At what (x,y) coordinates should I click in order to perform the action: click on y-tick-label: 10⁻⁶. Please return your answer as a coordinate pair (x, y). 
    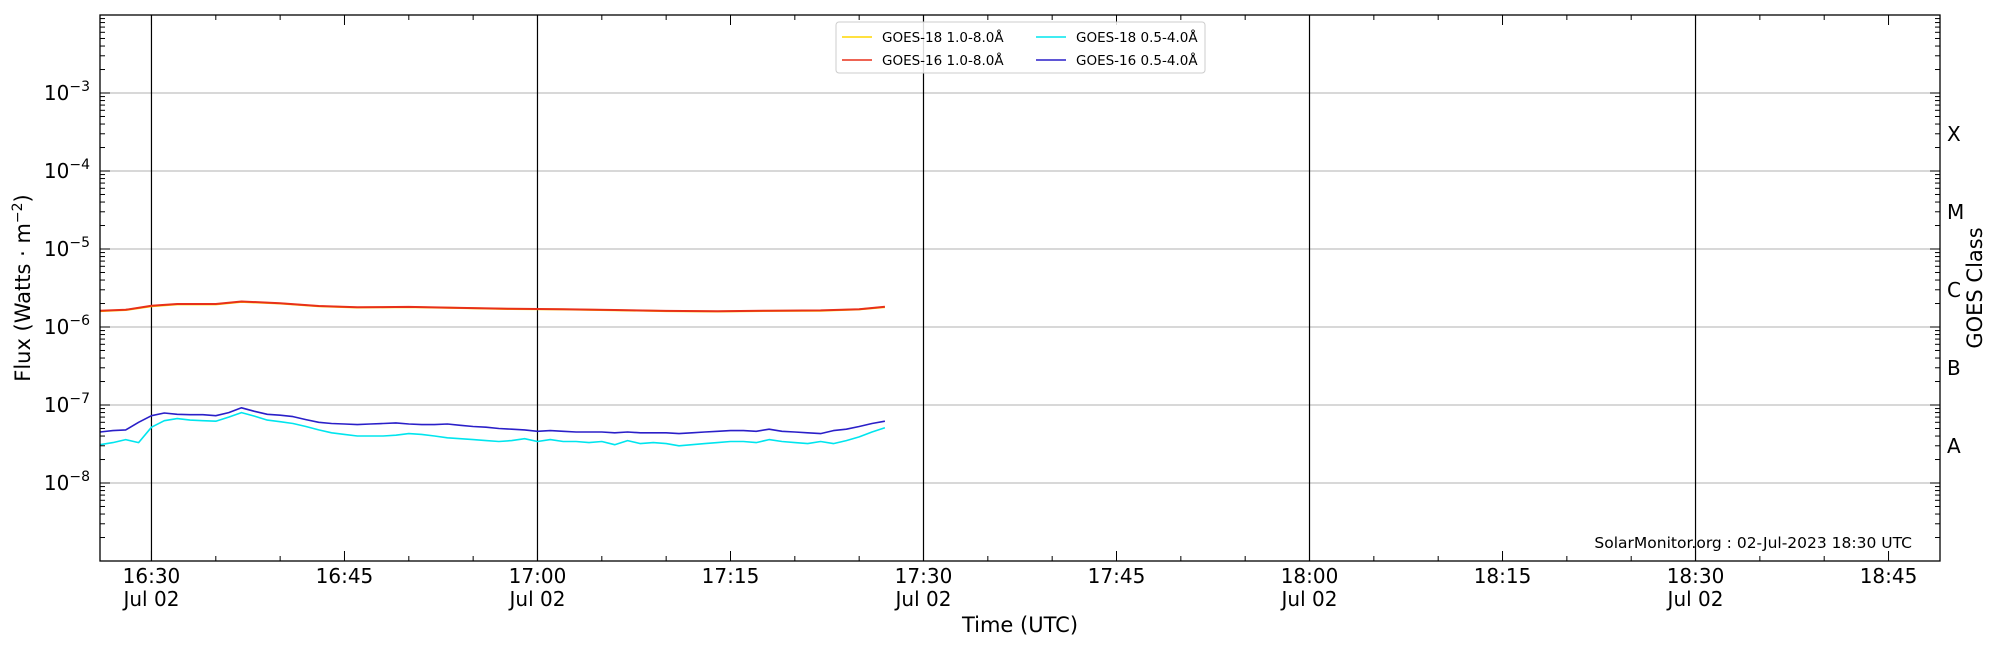
    Looking at the image, I should click on (67, 326).